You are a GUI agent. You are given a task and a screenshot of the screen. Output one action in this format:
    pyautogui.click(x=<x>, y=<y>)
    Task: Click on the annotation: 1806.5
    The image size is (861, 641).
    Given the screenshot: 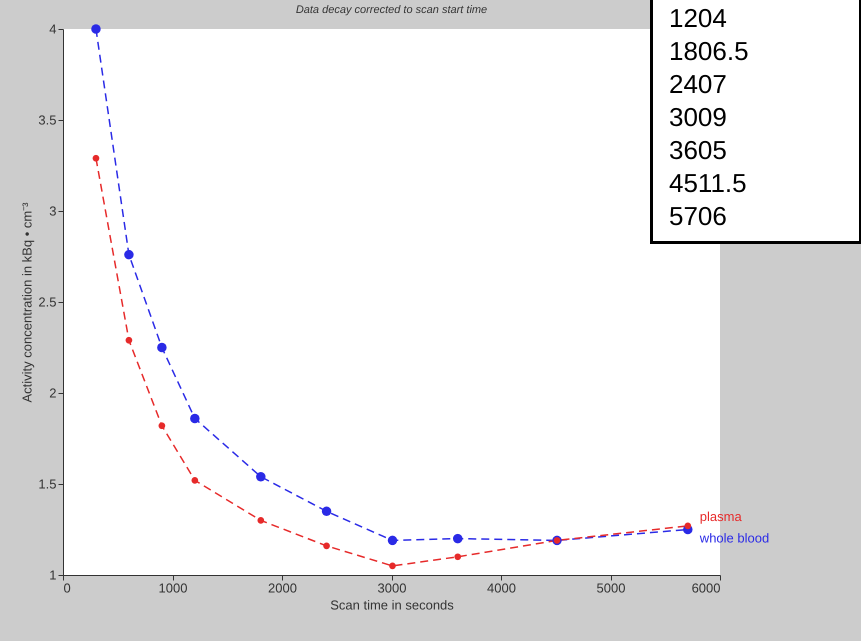 What is the action you would take?
    pyautogui.click(x=709, y=51)
    